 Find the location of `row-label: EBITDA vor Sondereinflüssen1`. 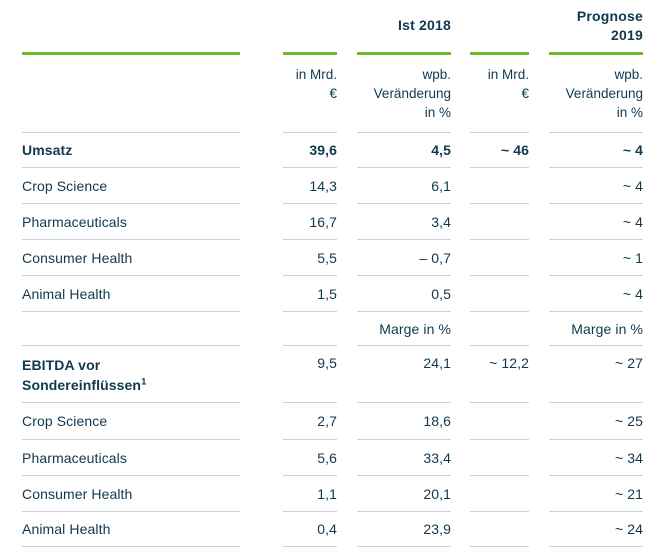

row-label: EBITDA vor Sondereinflüssen1 is located at coordinates (131, 374).